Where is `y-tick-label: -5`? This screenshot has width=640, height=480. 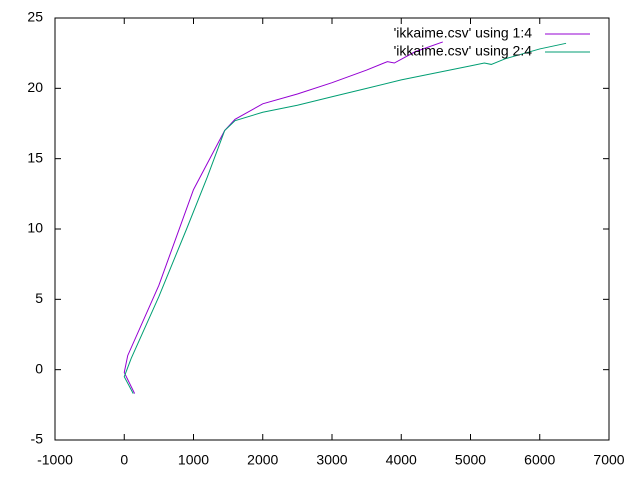
y-tick-label: -5 is located at coordinates (37, 439).